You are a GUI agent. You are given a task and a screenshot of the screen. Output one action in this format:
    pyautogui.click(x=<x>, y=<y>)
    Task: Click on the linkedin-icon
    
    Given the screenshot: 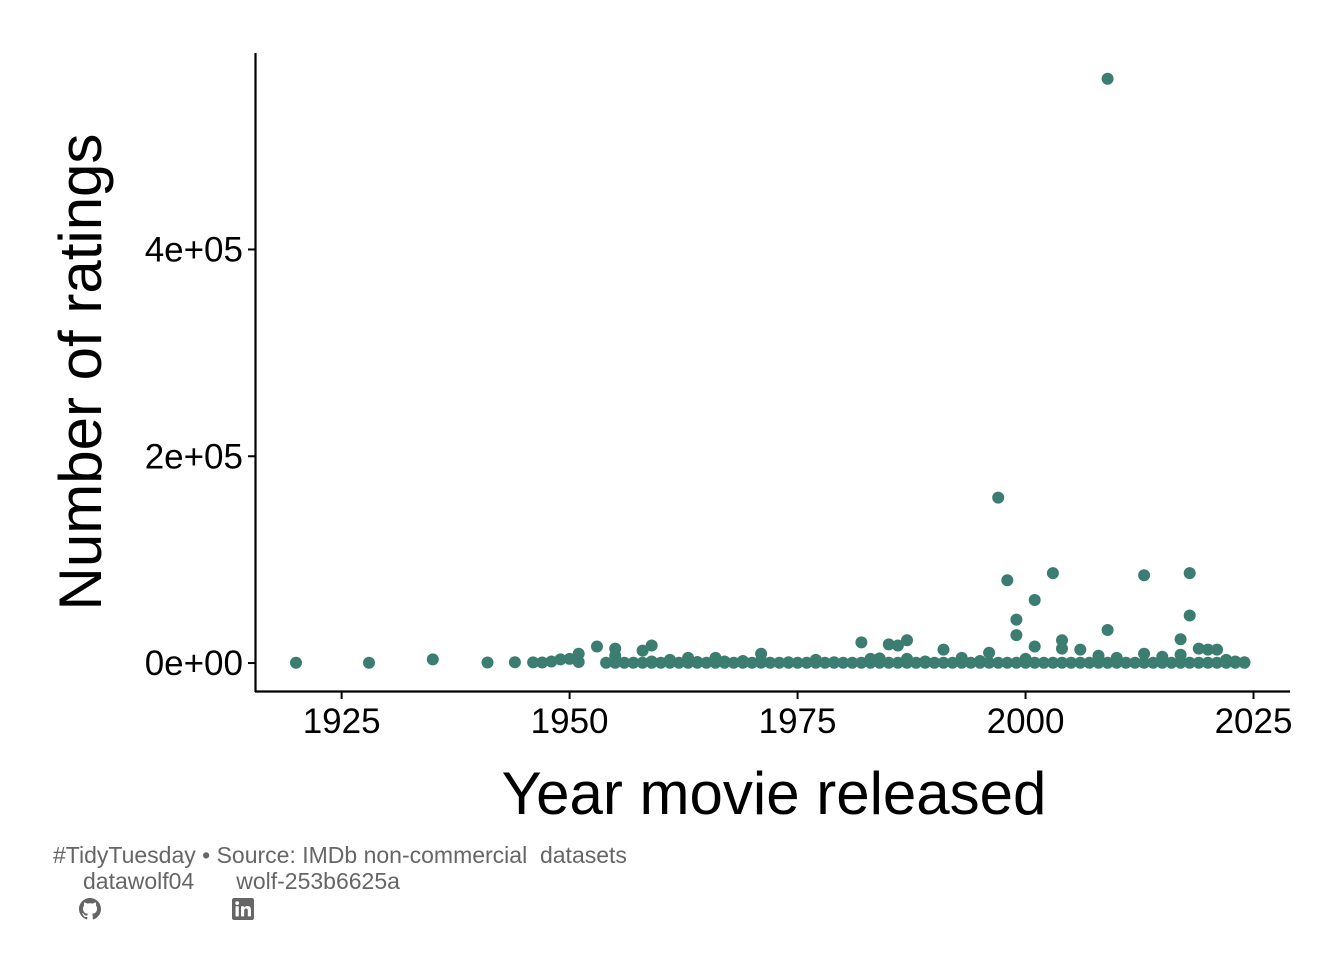 What is the action you would take?
    pyautogui.click(x=230, y=895)
    